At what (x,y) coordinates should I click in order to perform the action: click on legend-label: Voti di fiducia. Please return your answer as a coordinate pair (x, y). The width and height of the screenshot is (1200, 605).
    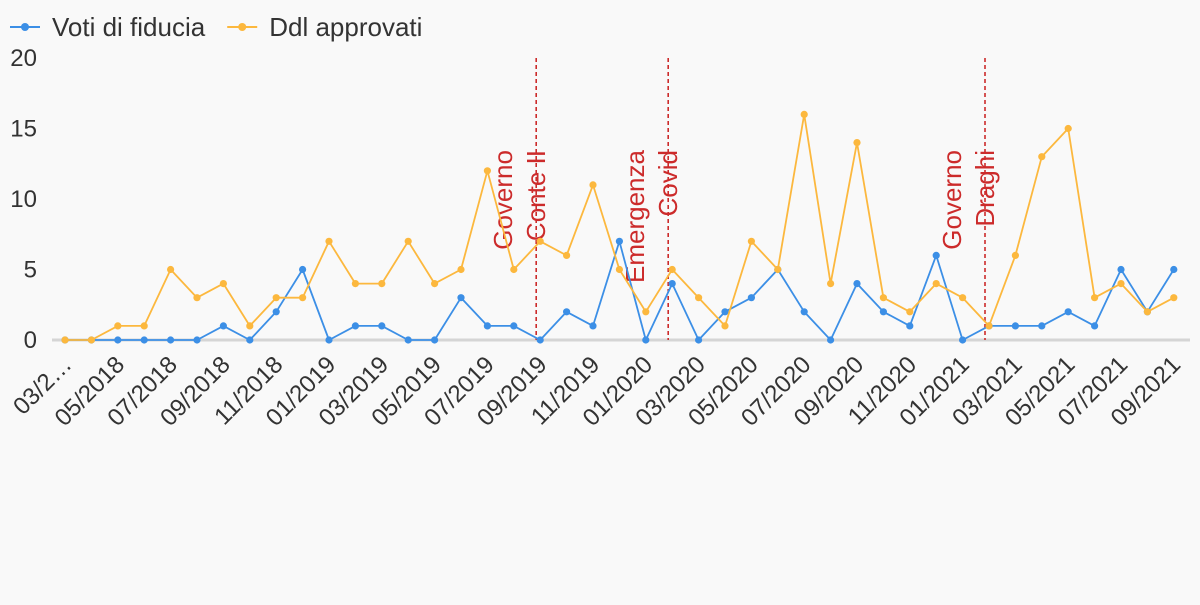
    Looking at the image, I should click on (129, 27).